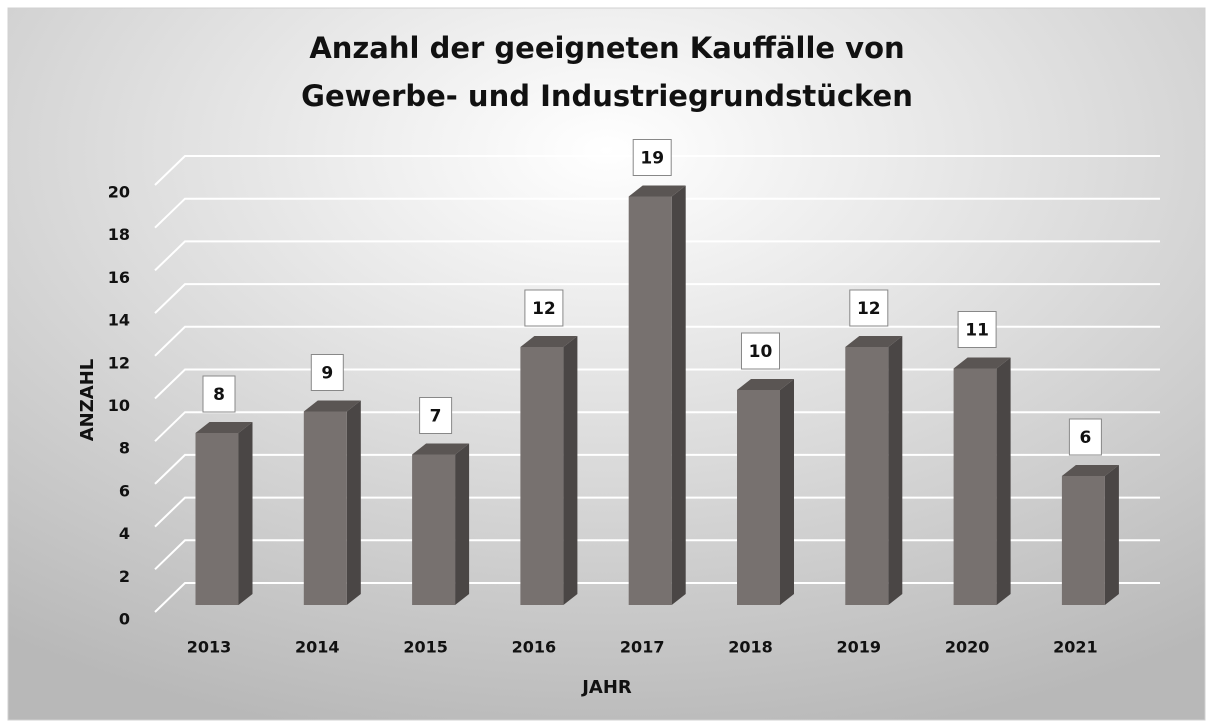 The image size is (1213, 728). I want to click on value-label: 7, so click(436, 417).